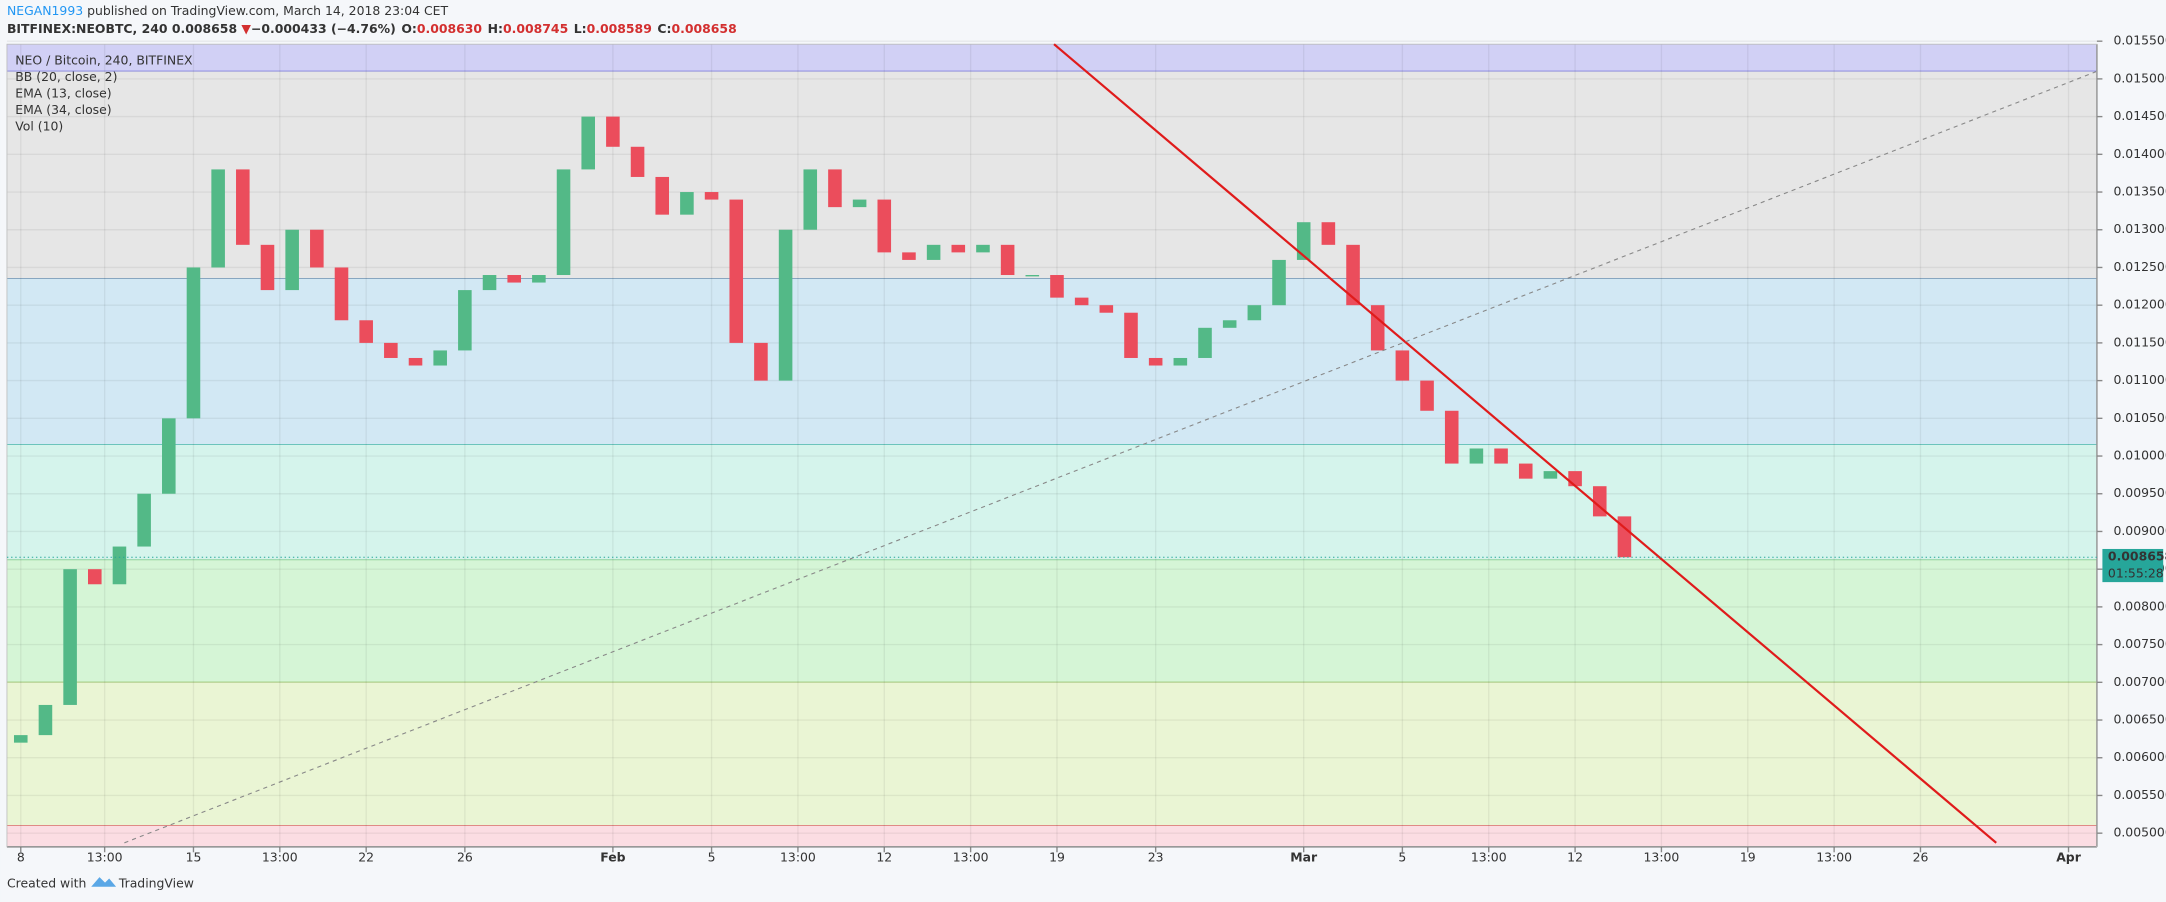 Image resolution: width=2166 pixels, height=902 pixels. What do you see at coordinates (246, 28) in the screenshot?
I see `arrow: ▼` at bounding box center [246, 28].